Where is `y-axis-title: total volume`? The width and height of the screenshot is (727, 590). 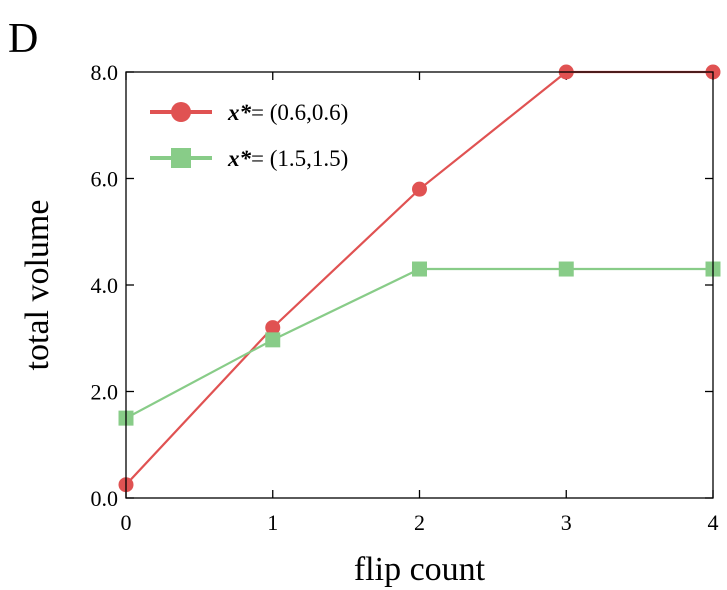
y-axis-title: total volume is located at coordinates (37, 285).